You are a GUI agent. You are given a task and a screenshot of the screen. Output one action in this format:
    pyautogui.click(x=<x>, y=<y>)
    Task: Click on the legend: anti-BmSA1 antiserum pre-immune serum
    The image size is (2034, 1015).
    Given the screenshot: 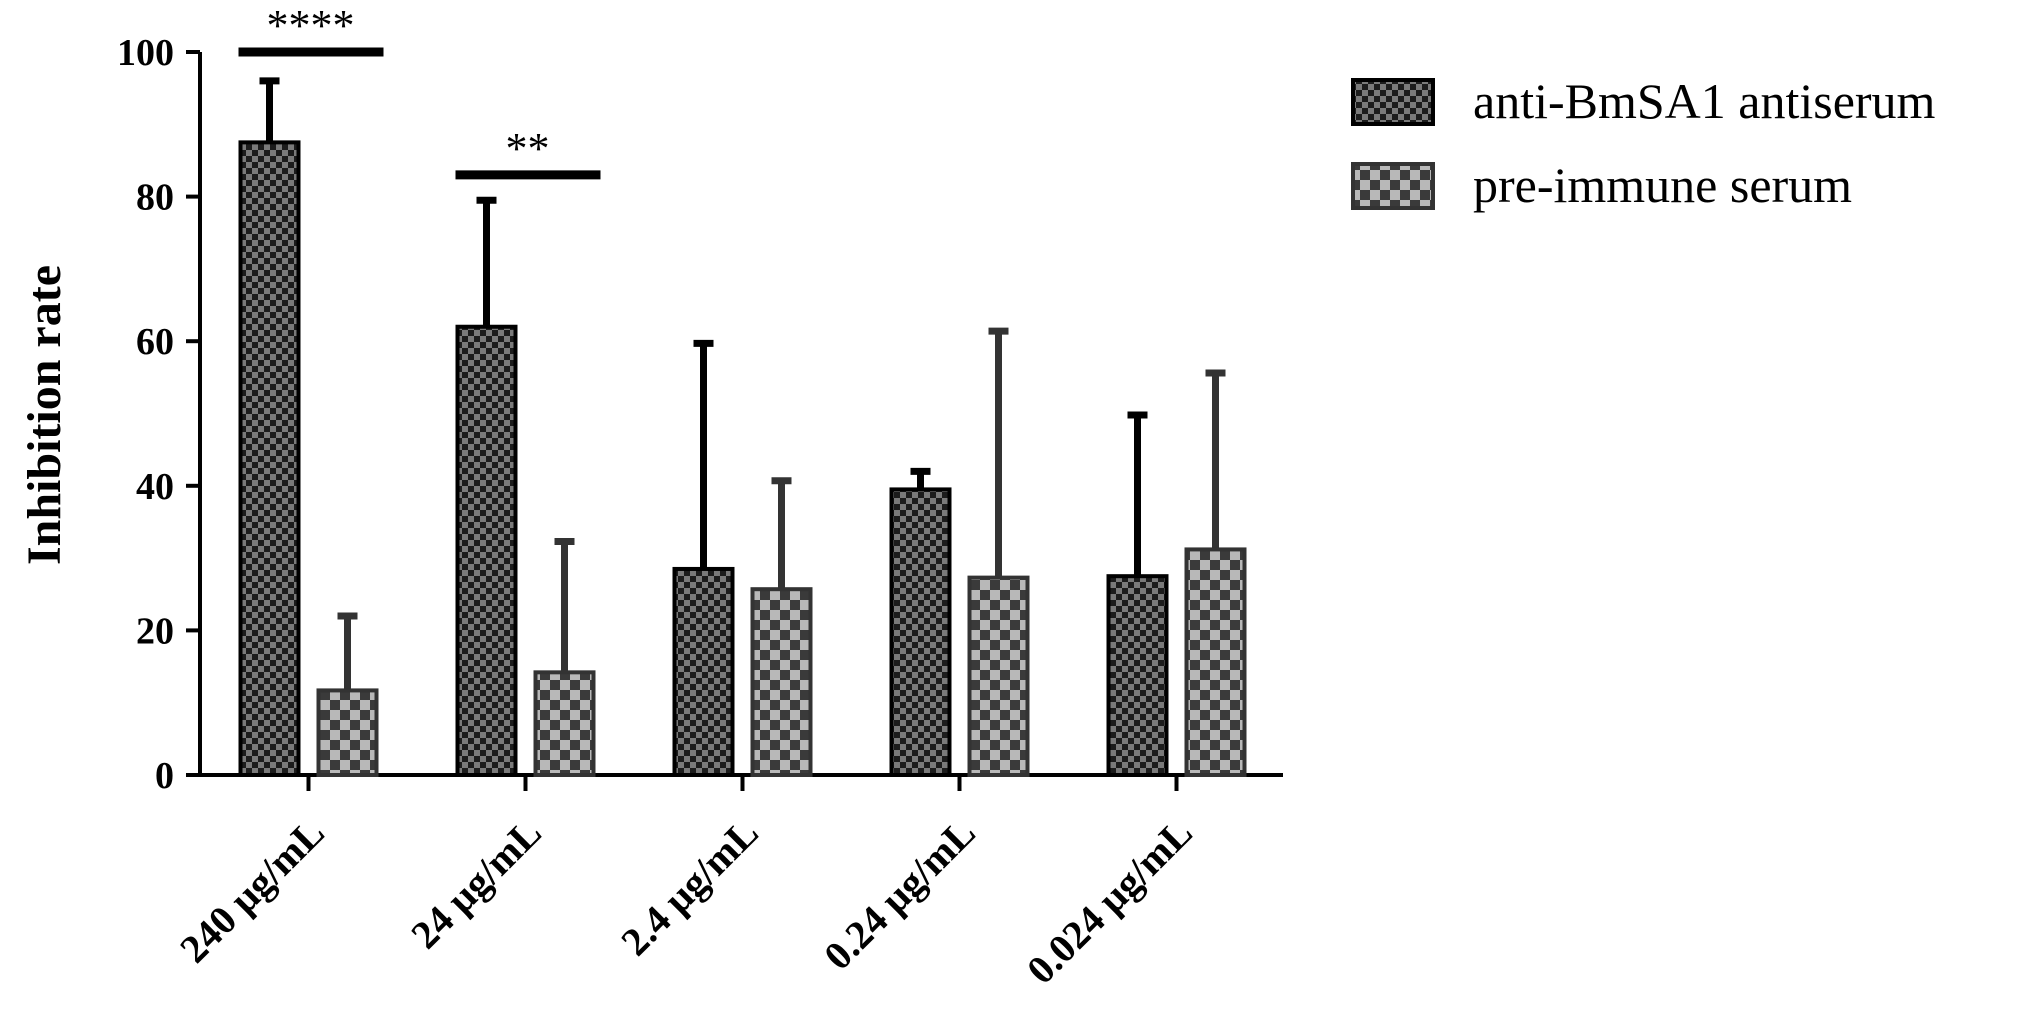 What is the action you would take?
    pyautogui.click(x=1643, y=143)
    